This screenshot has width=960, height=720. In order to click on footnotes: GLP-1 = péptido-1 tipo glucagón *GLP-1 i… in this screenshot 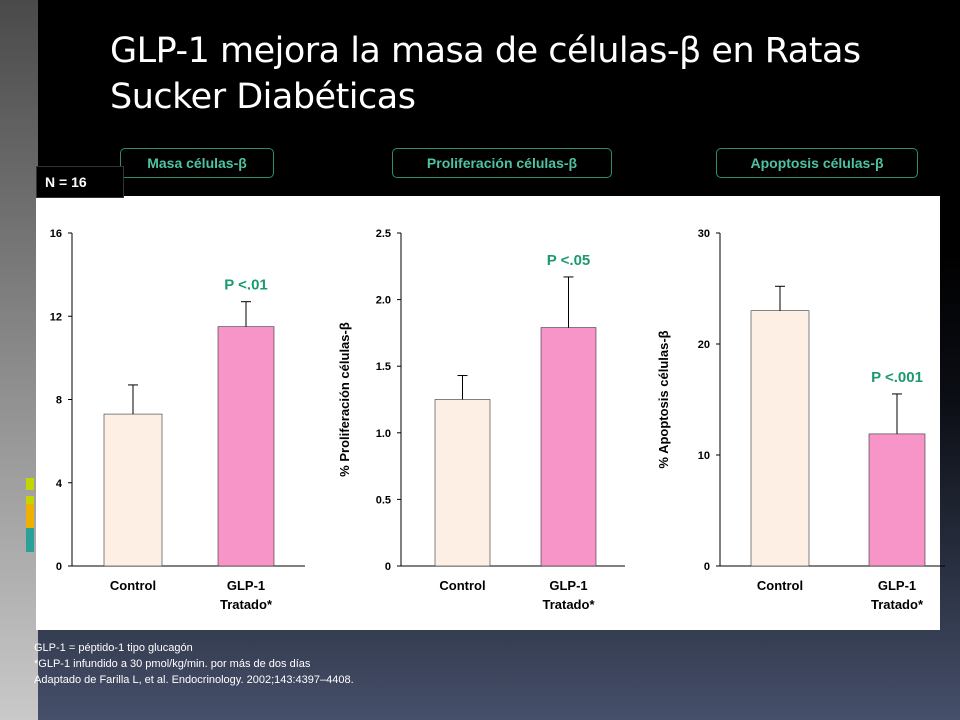, I will do `click(334, 664)`.